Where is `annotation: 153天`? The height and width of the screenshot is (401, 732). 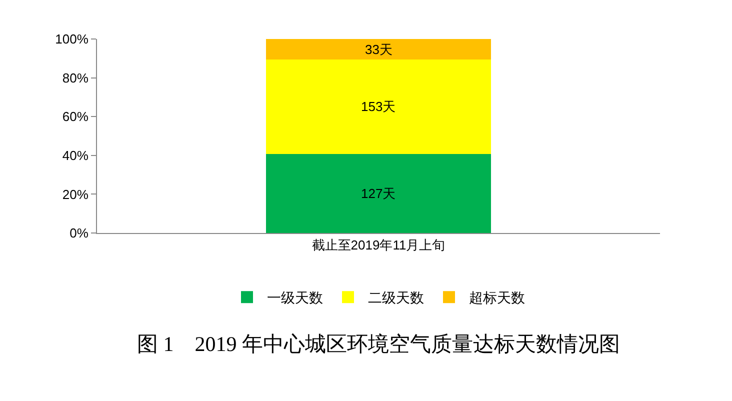
annotation: 153天 is located at coordinates (378, 106).